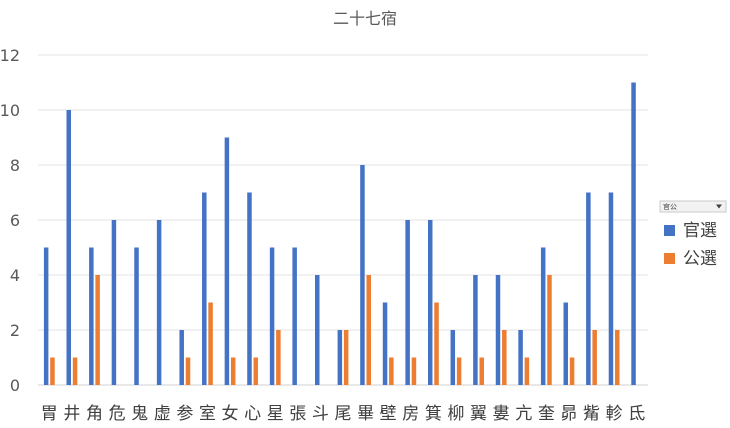 This screenshot has width=730, height=428. Describe the element at coordinates (617, 357) in the screenshot. I see `bar-kousen-軫` at that location.